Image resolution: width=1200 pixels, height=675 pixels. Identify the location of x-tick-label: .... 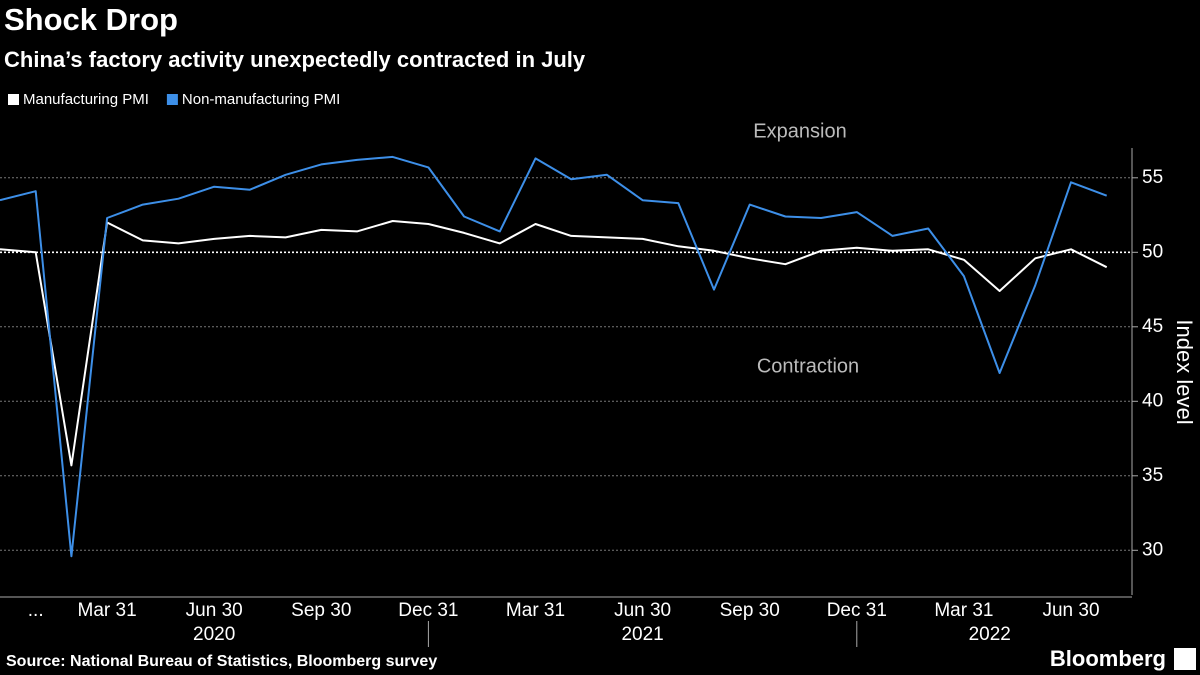
(36, 610).